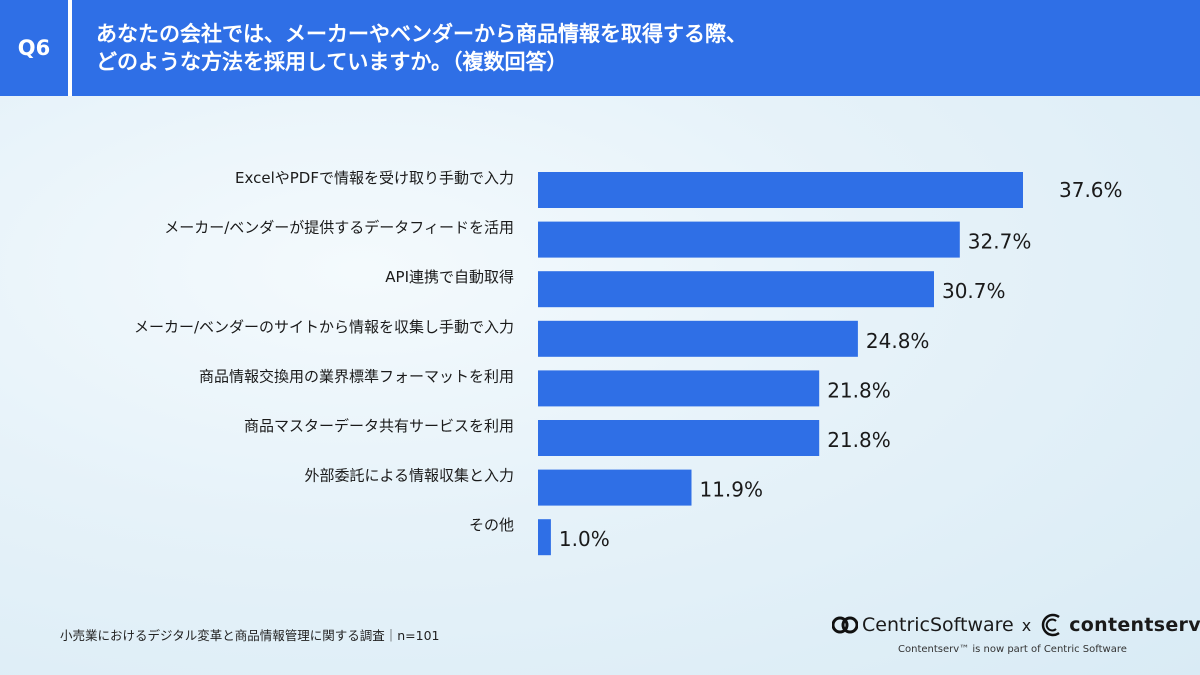  What do you see at coordinates (974, 291) in the screenshot?
I see `value-label: 30.7%` at bounding box center [974, 291].